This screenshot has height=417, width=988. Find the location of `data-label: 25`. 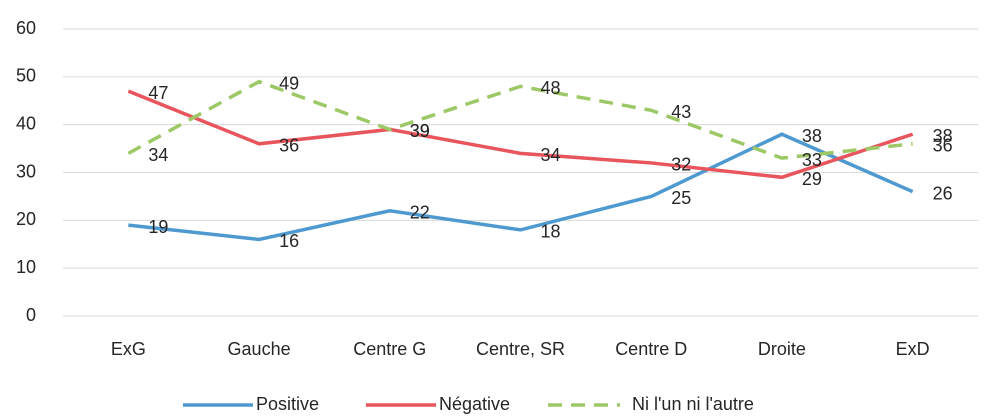

data-label: 25 is located at coordinates (681, 198).